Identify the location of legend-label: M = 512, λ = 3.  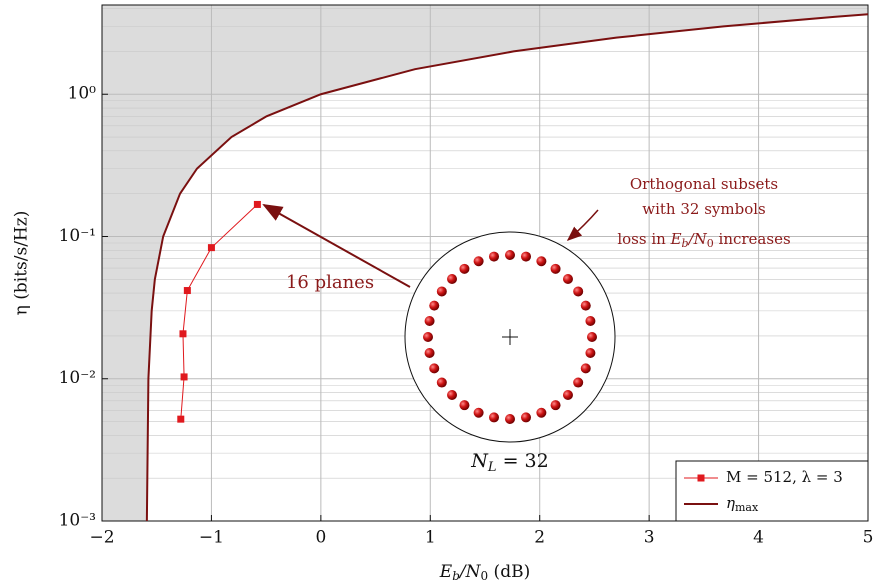
(784, 477).